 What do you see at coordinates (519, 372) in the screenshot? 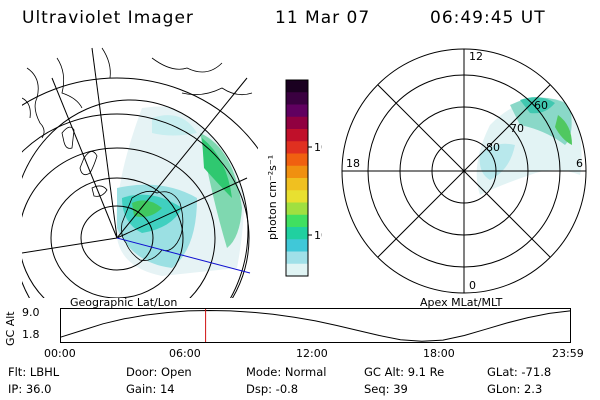
I see `info-glat: GLat: -71.8` at bounding box center [519, 372].